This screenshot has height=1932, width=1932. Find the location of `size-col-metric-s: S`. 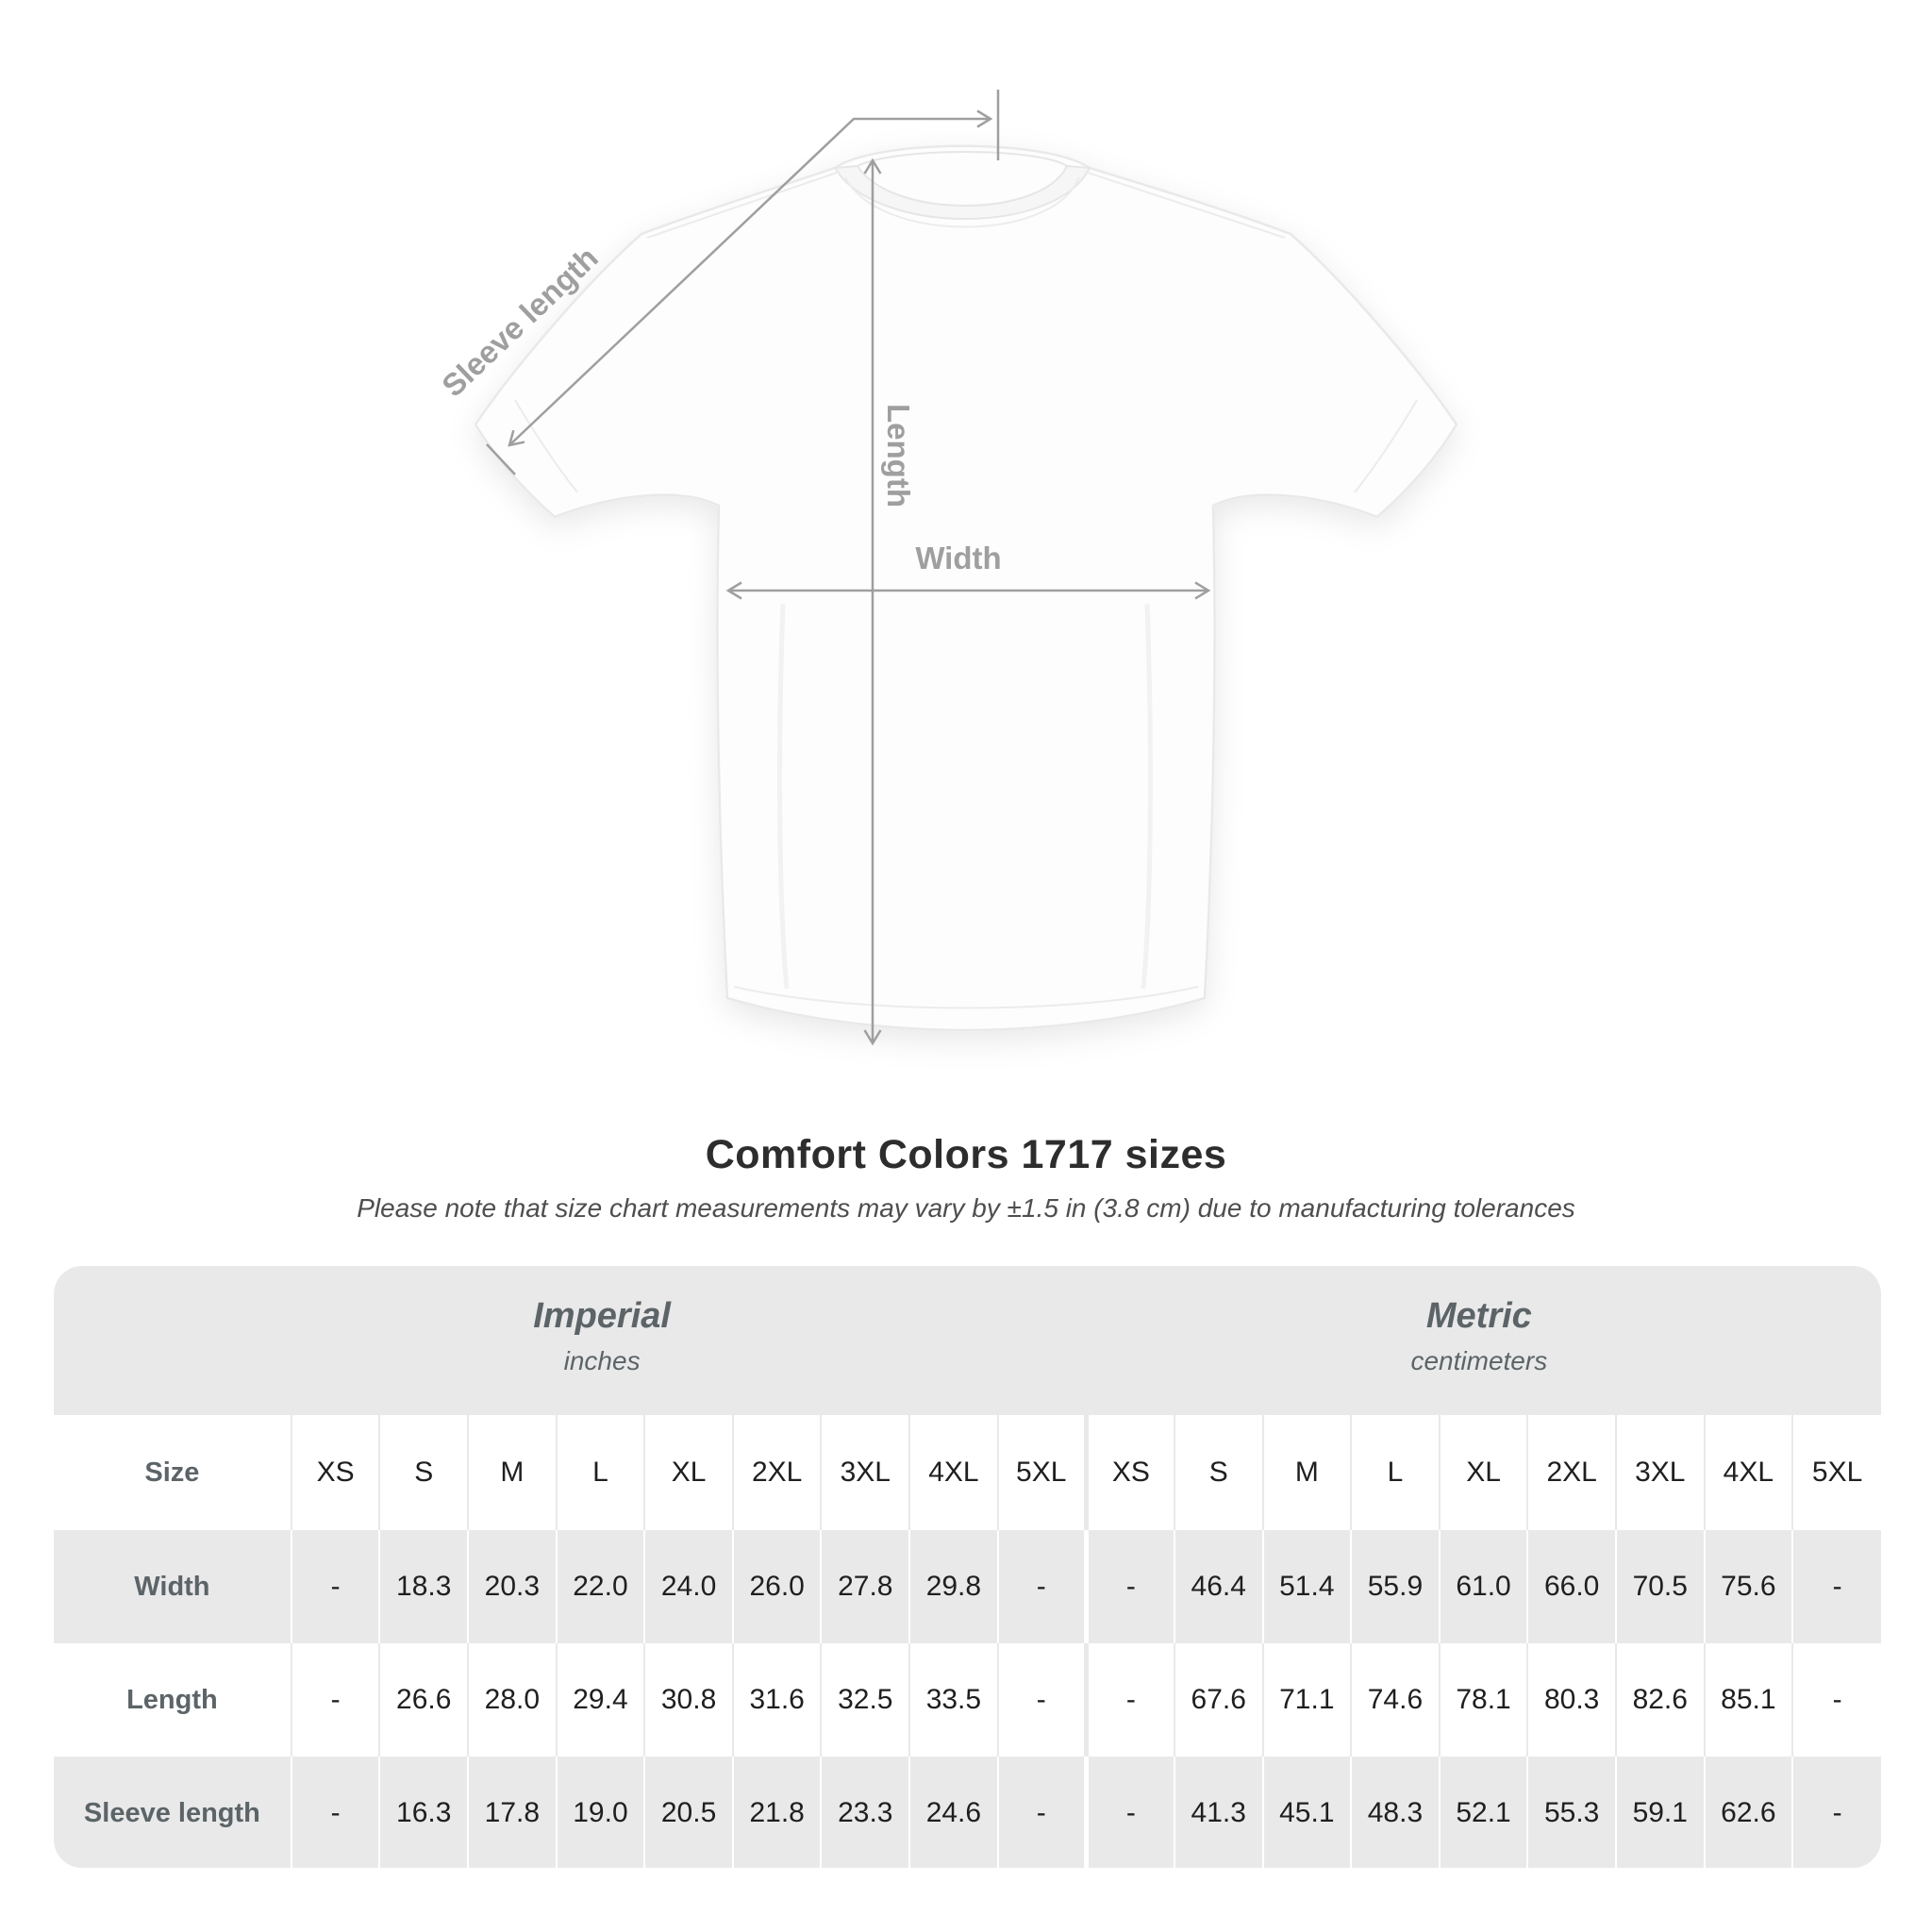

size-col-metric-s: S is located at coordinates (1219, 1473).